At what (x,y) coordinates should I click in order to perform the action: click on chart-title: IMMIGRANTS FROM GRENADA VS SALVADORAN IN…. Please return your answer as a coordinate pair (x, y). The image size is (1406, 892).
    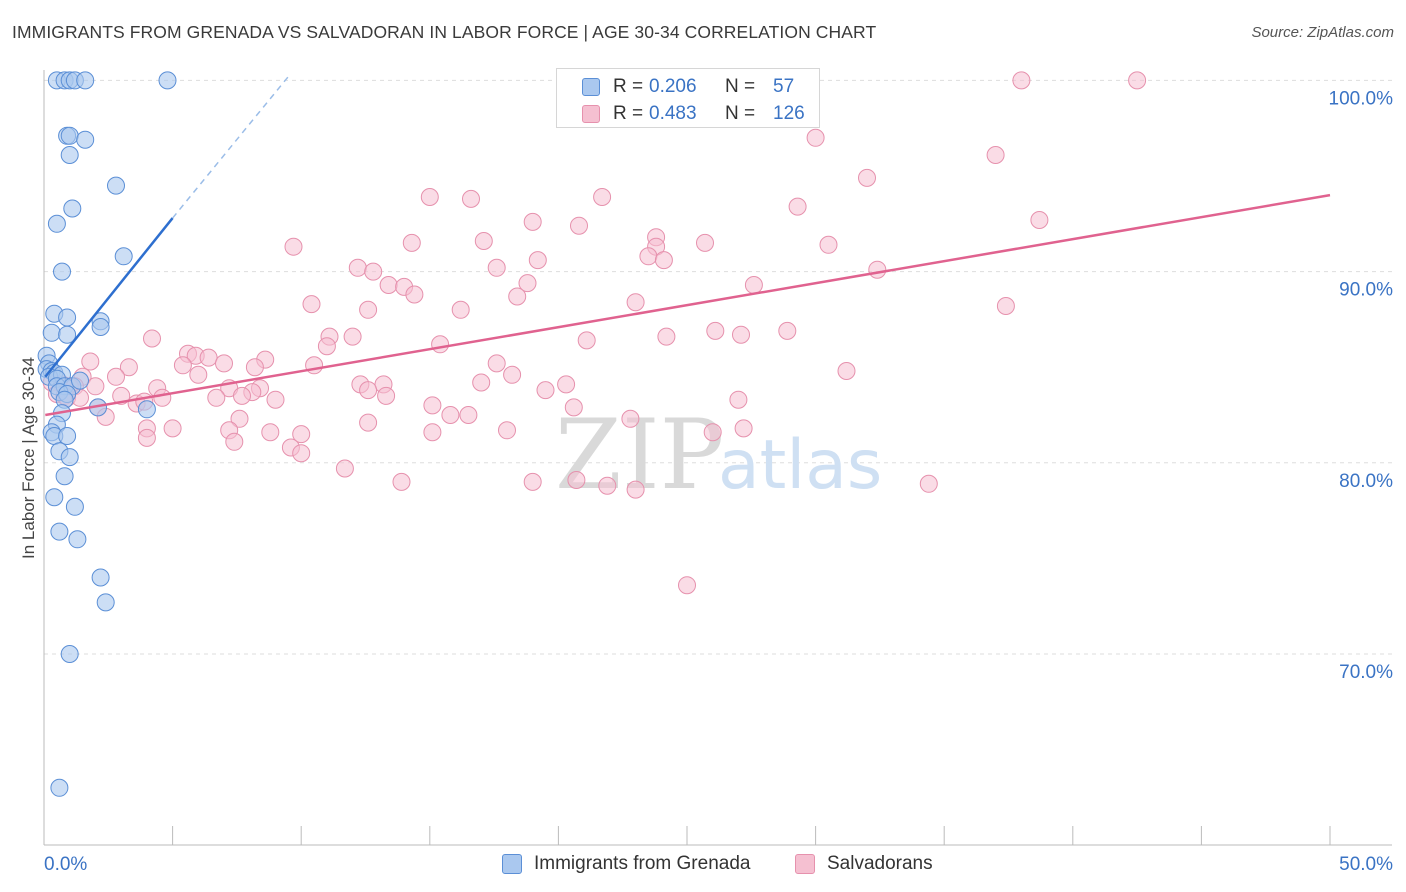
    Looking at the image, I should click on (444, 32).